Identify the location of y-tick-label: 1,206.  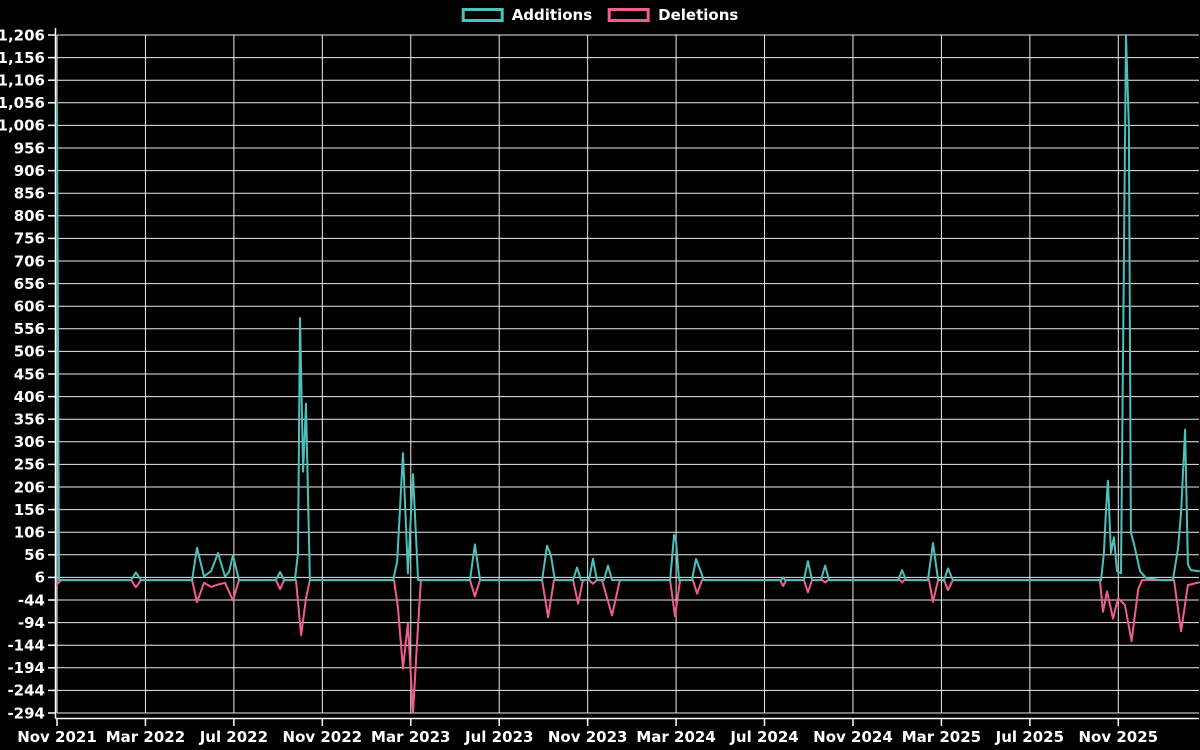
(22, 35).